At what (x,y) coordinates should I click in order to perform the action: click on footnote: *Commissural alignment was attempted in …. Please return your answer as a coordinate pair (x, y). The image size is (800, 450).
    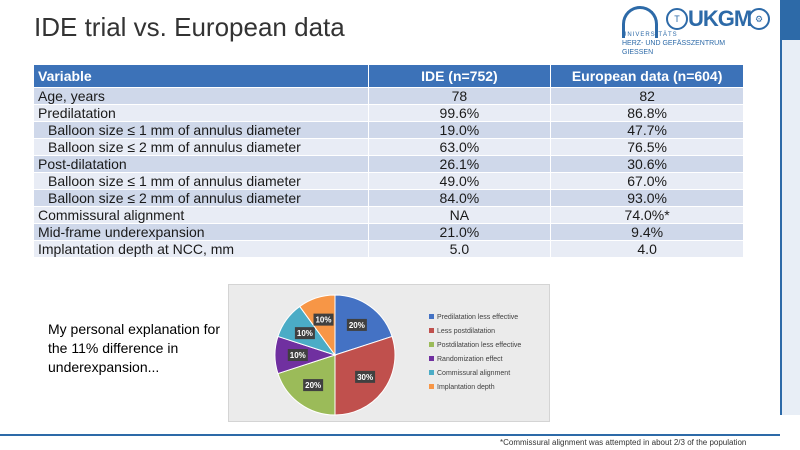
    Looking at the image, I should click on (623, 442).